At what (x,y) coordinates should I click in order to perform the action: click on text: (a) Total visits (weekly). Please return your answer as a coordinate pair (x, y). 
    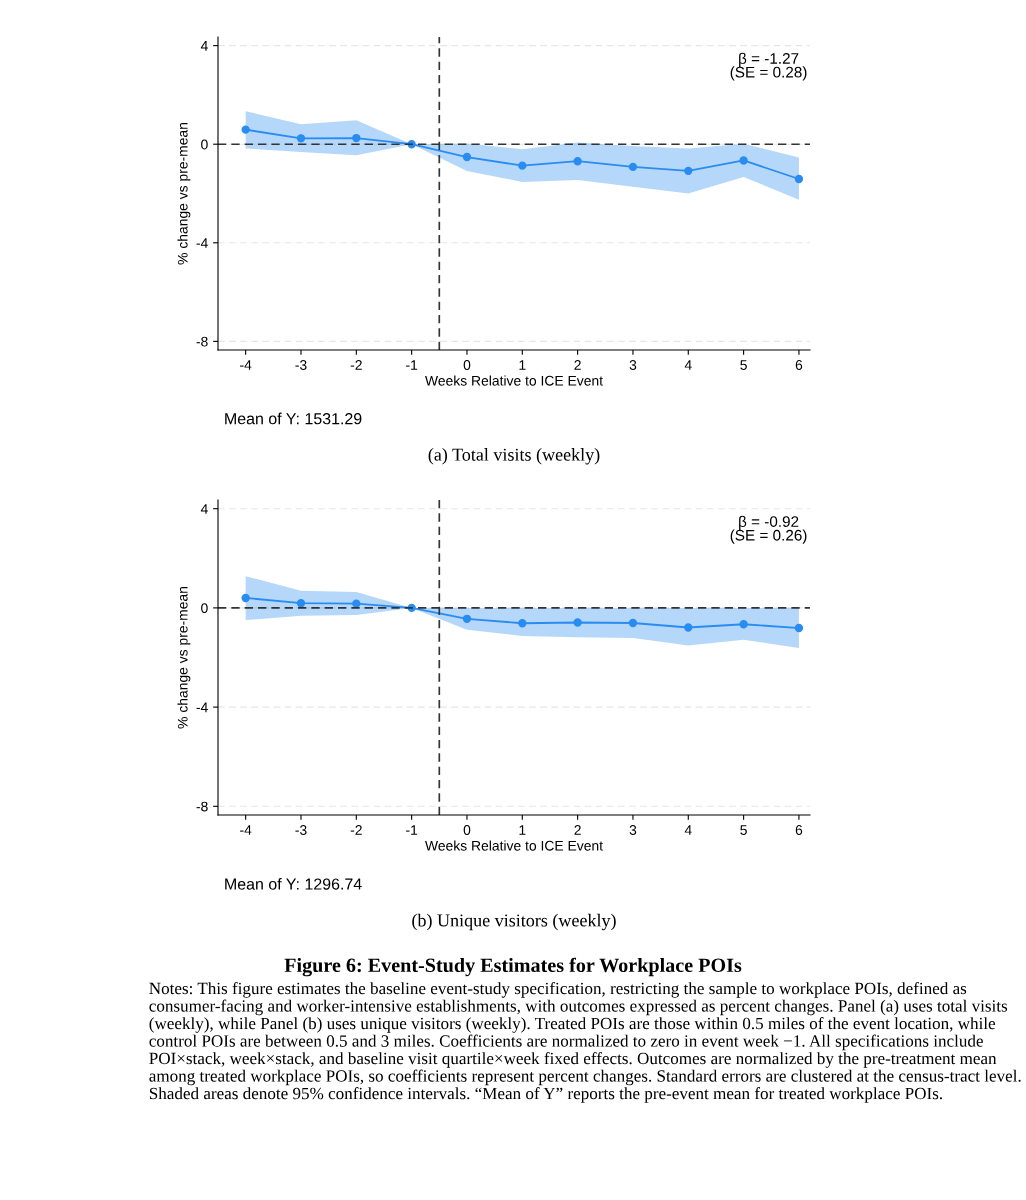
    Looking at the image, I should click on (514, 456).